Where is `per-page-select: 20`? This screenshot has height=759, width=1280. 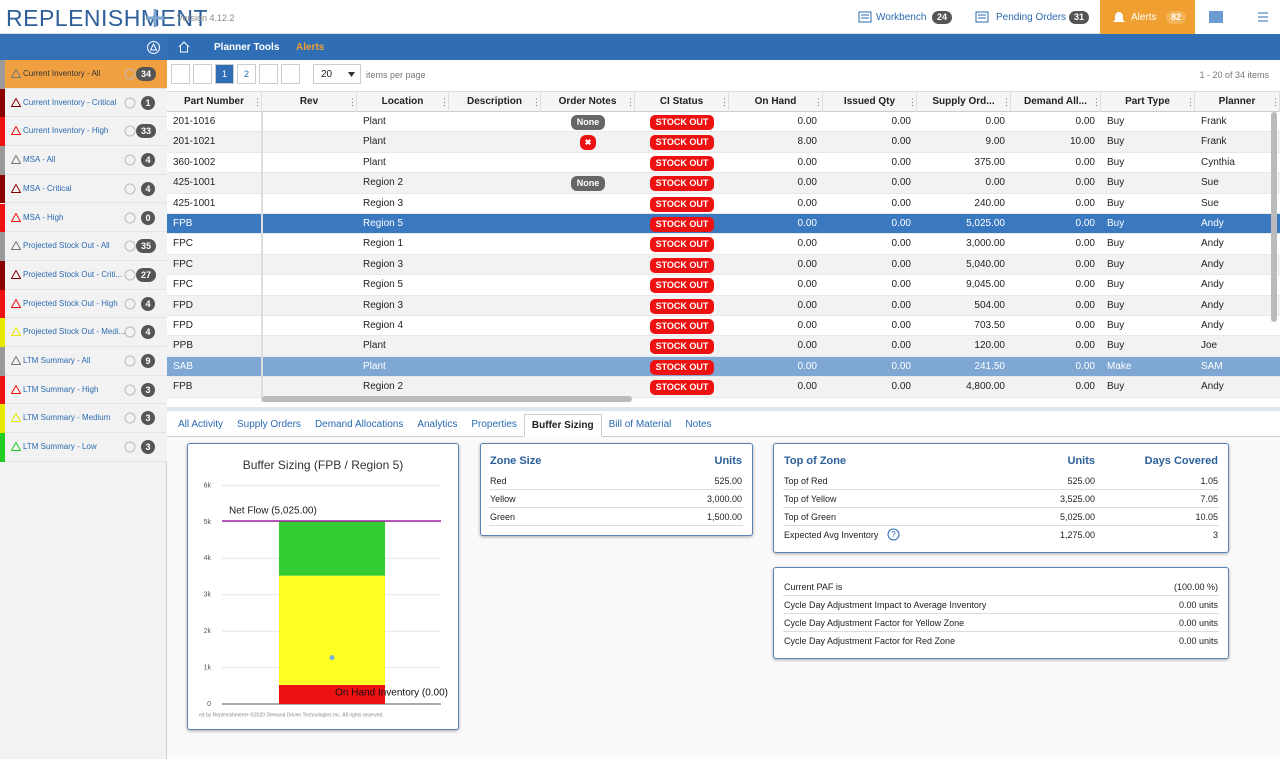 per-page-select: 20 is located at coordinates (337, 74).